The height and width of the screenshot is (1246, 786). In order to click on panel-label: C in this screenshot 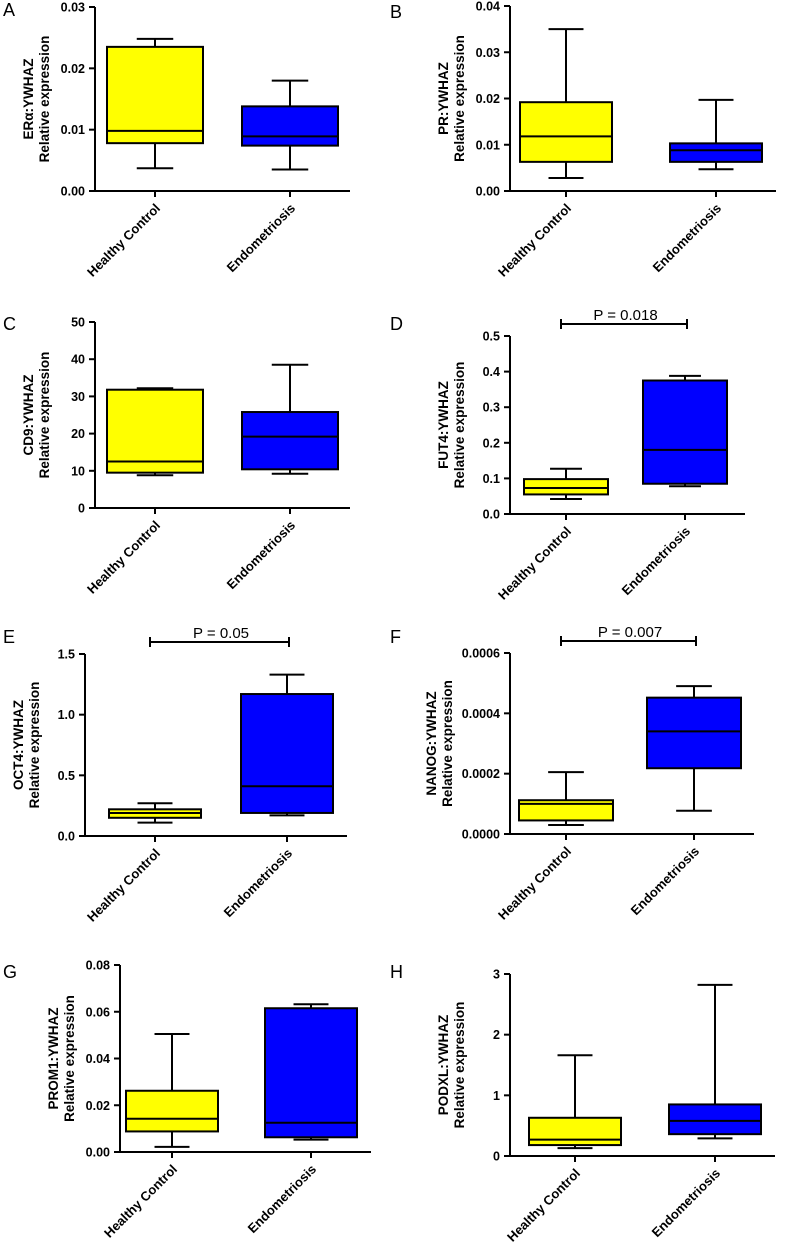, I will do `click(9, 324)`.